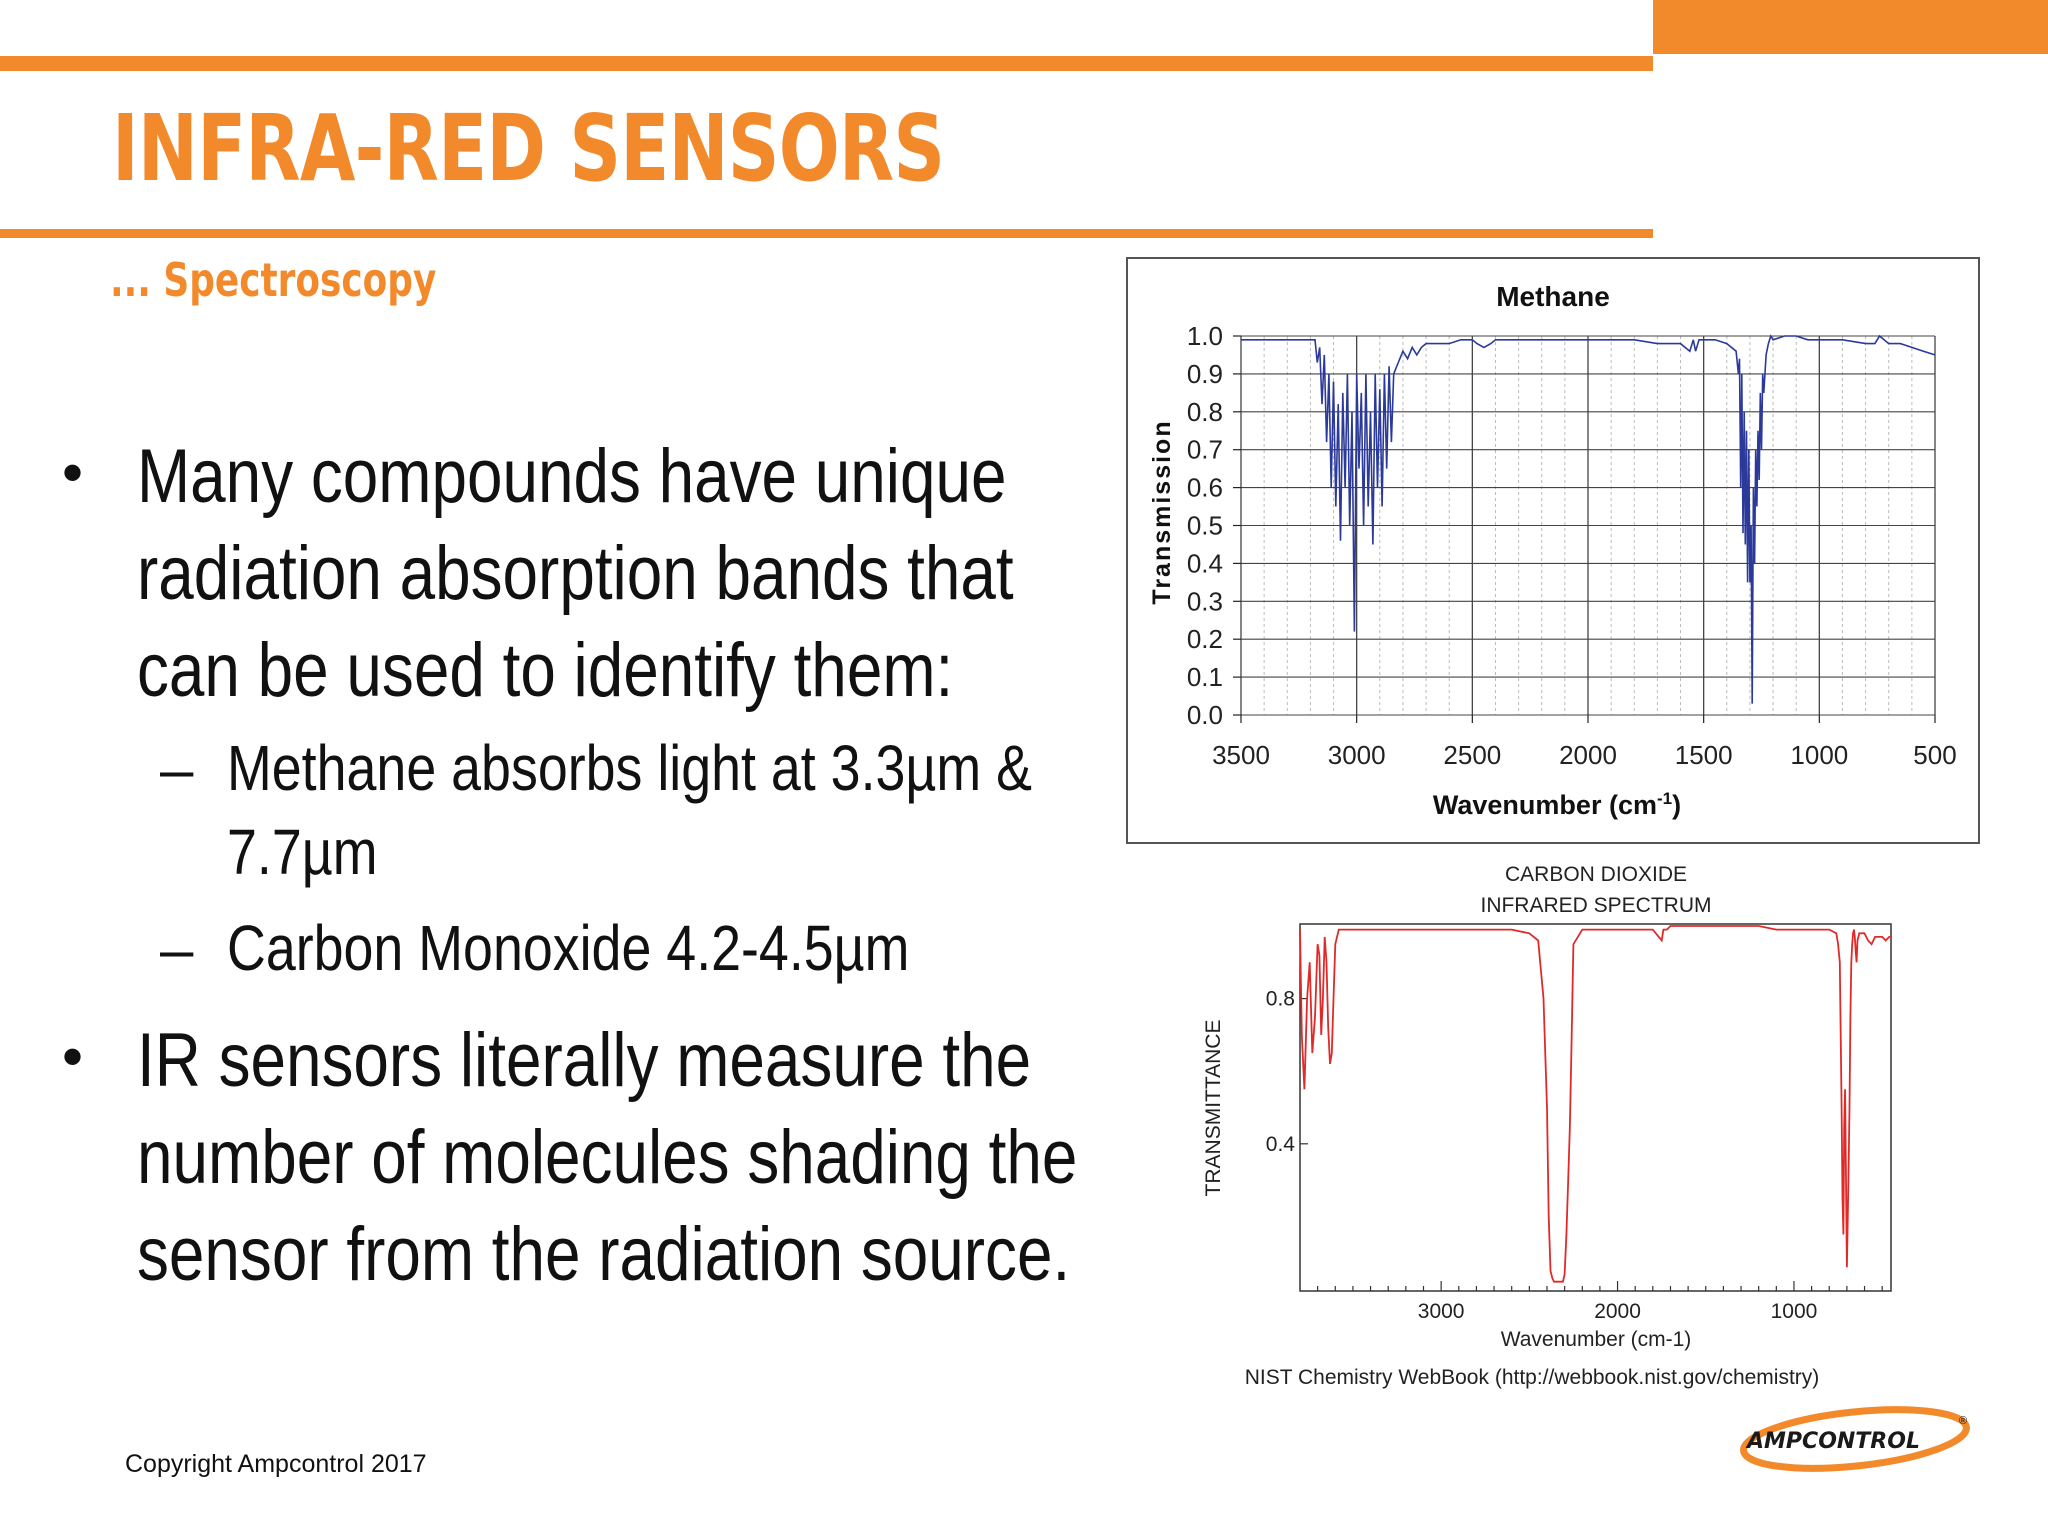  I want to click on slide-subtitle: ... Spectroscopy, so click(273, 280).